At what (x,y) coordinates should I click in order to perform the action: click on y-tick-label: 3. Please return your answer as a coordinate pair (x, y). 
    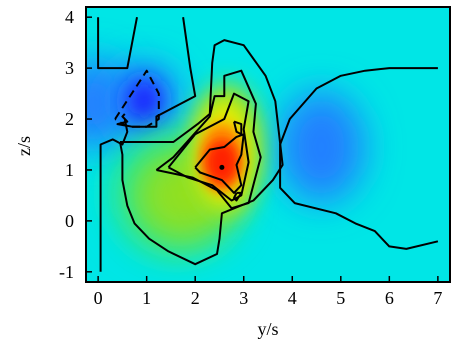
    Looking at the image, I should click on (69, 68).